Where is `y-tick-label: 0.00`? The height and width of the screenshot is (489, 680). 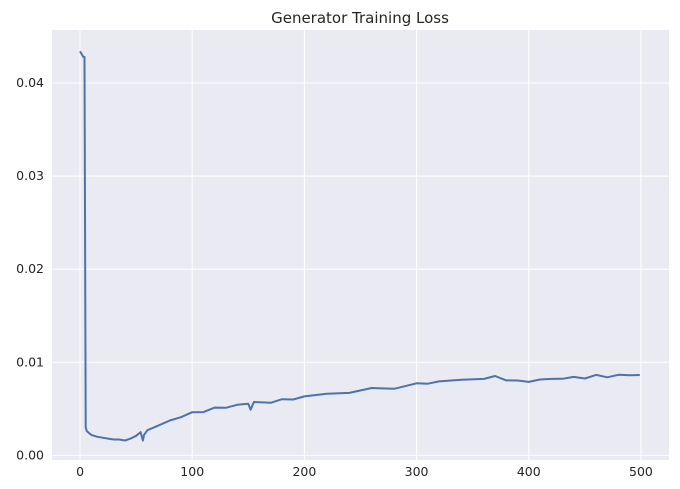
y-tick-label: 0.00 is located at coordinates (30, 454).